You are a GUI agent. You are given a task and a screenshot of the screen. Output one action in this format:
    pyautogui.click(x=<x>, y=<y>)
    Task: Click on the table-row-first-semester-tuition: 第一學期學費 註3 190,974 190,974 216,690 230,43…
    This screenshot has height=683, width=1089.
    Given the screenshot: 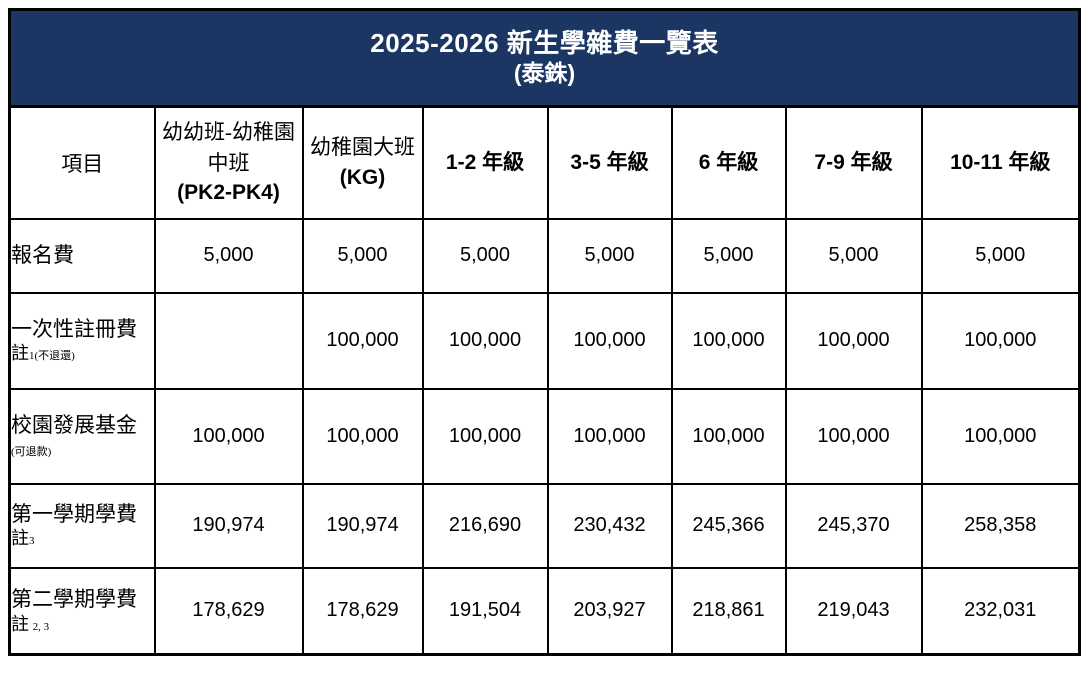 What is the action you would take?
    pyautogui.click(x=544, y=525)
    